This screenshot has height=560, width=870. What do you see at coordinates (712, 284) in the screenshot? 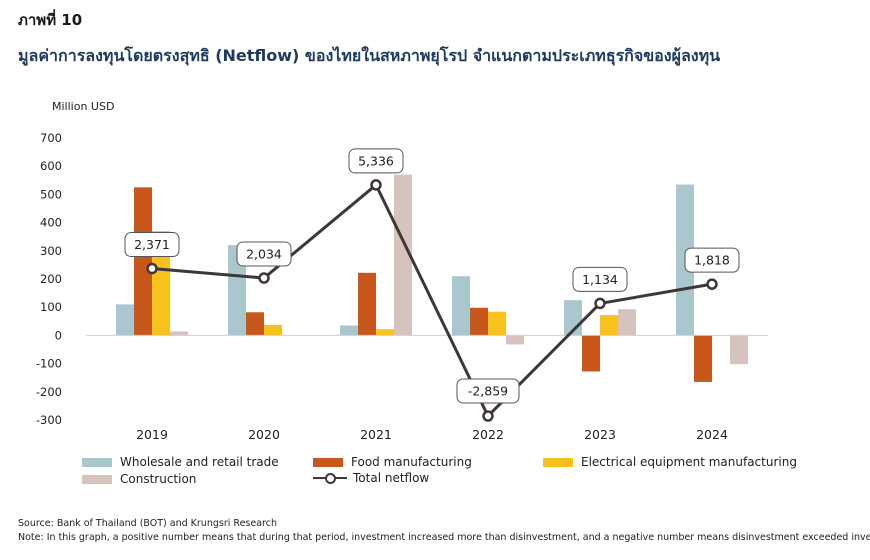
I see `netflow-point-2024` at bounding box center [712, 284].